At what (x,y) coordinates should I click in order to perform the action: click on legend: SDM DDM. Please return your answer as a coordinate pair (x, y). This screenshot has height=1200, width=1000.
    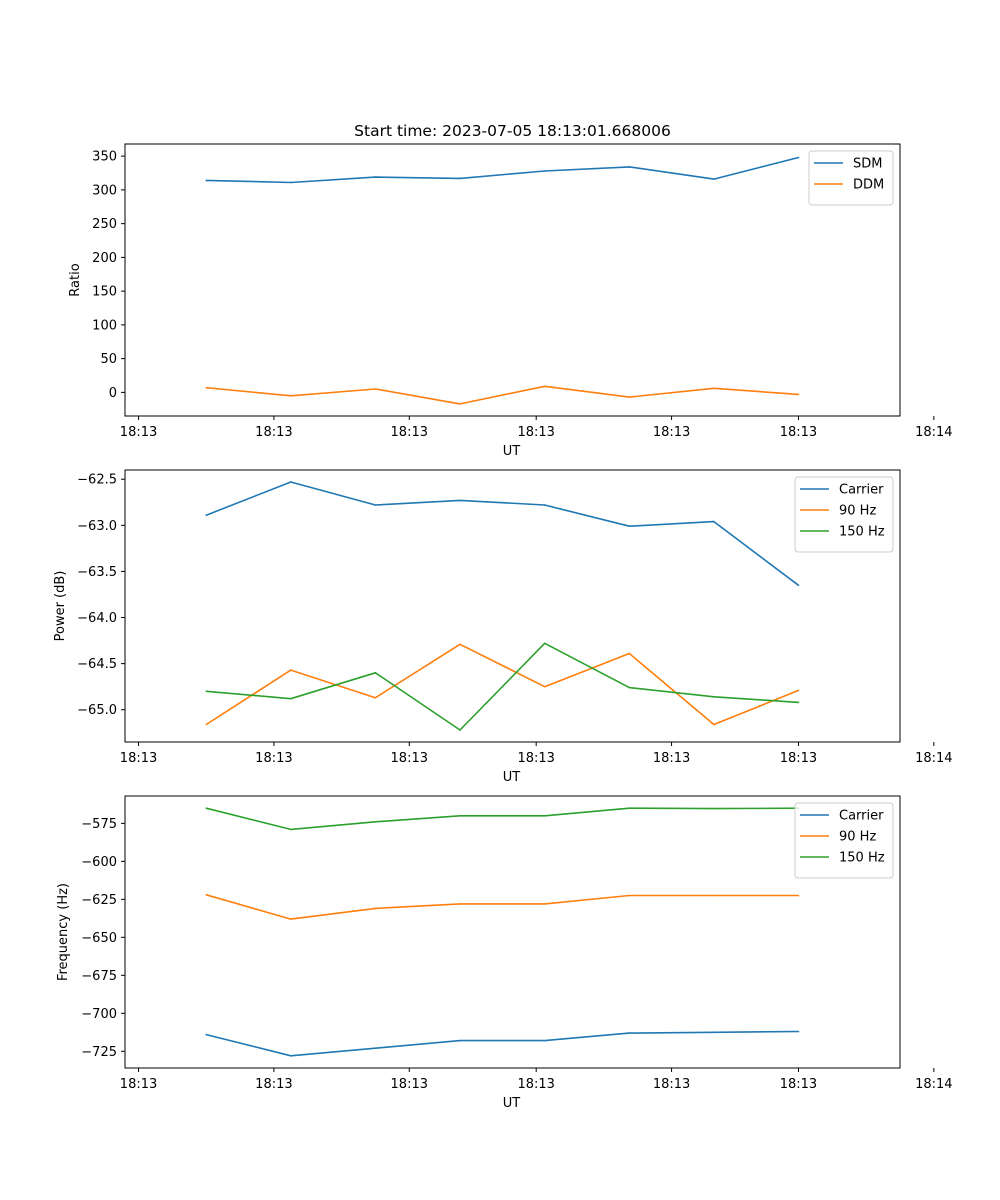
    Looking at the image, I should click on (851, 178).